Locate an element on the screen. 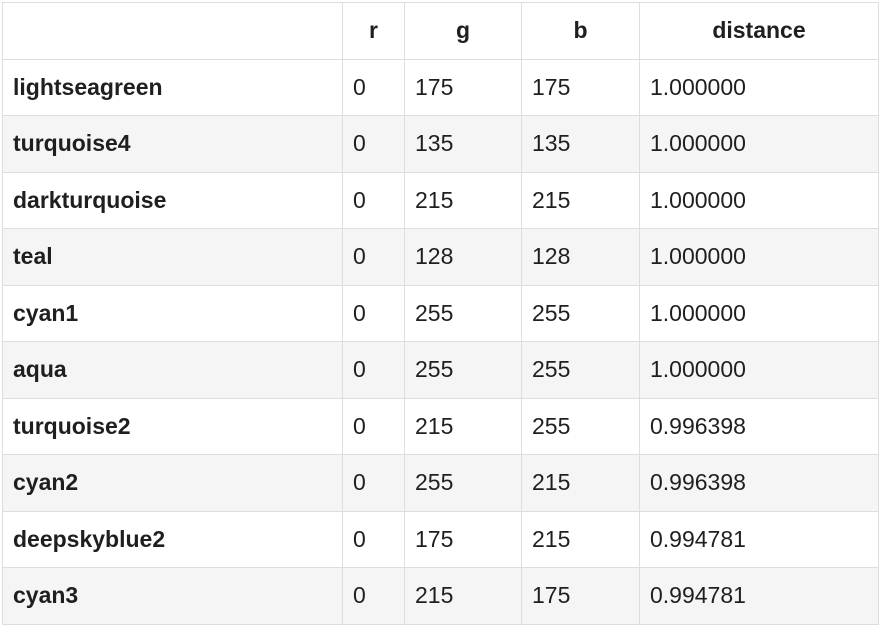 This screenshot has height=637, width=880. row-index-cell: cyan2 is located at coordinates (172, 483).